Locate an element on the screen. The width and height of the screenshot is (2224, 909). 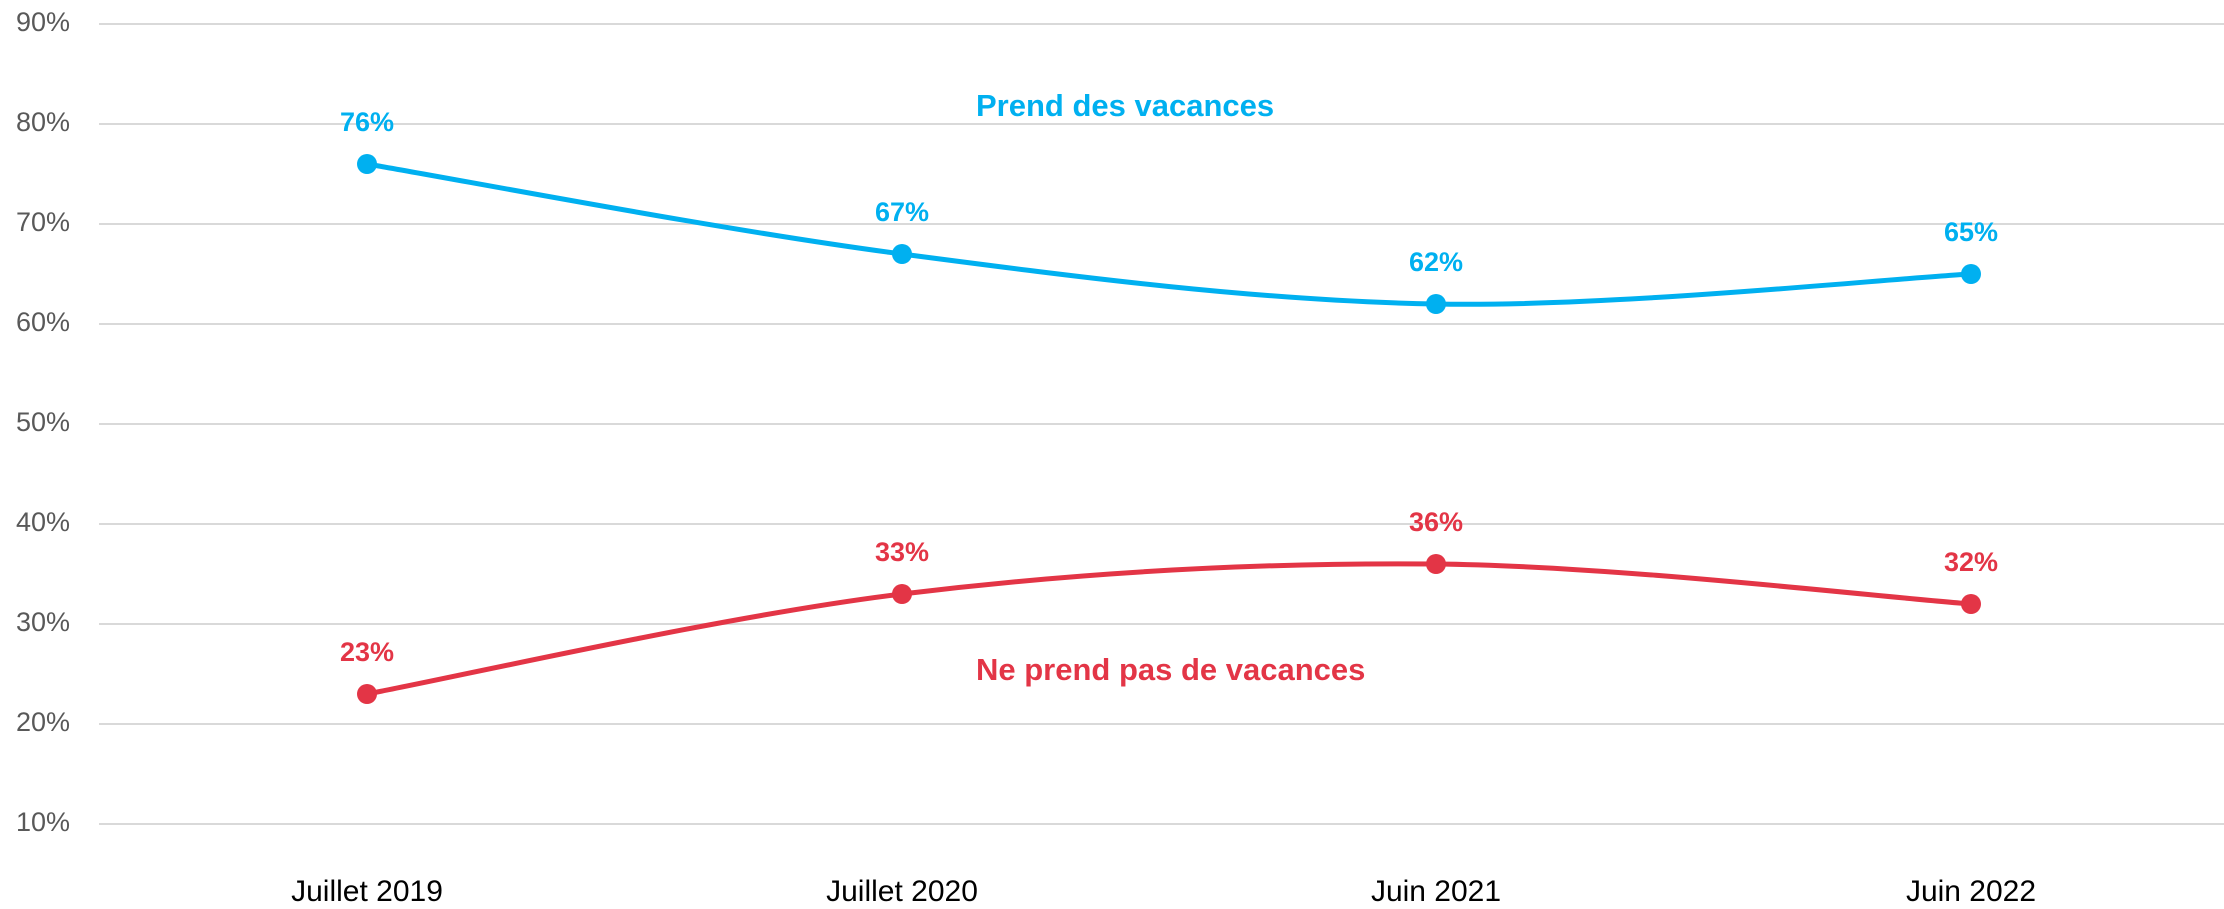
data-label: 23% is located at coordinates (367, 652).